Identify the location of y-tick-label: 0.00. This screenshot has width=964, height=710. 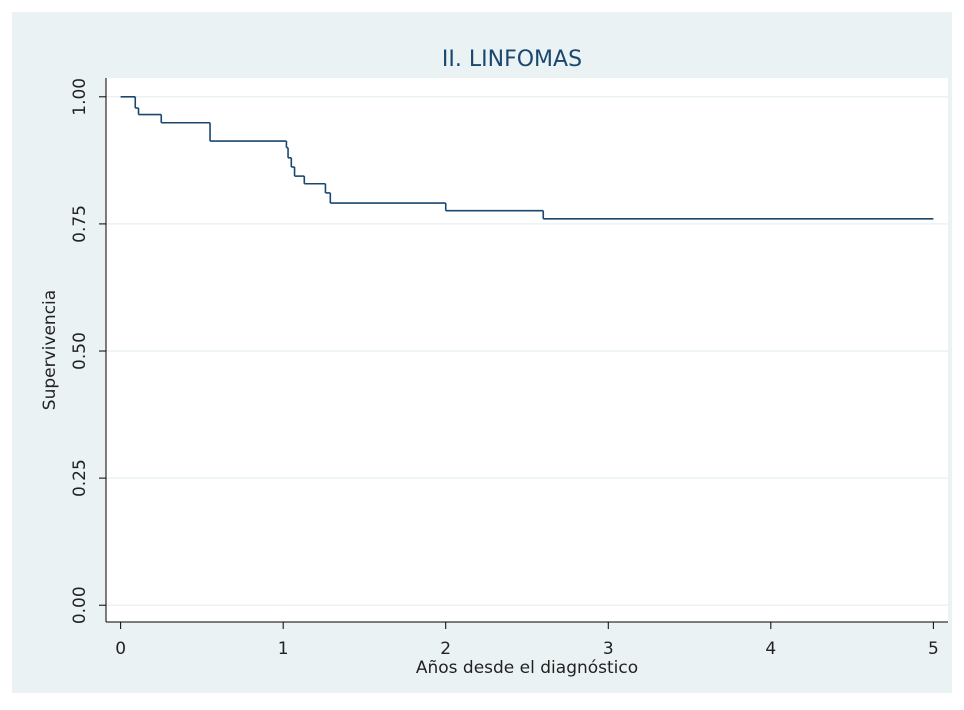
(80, 605).